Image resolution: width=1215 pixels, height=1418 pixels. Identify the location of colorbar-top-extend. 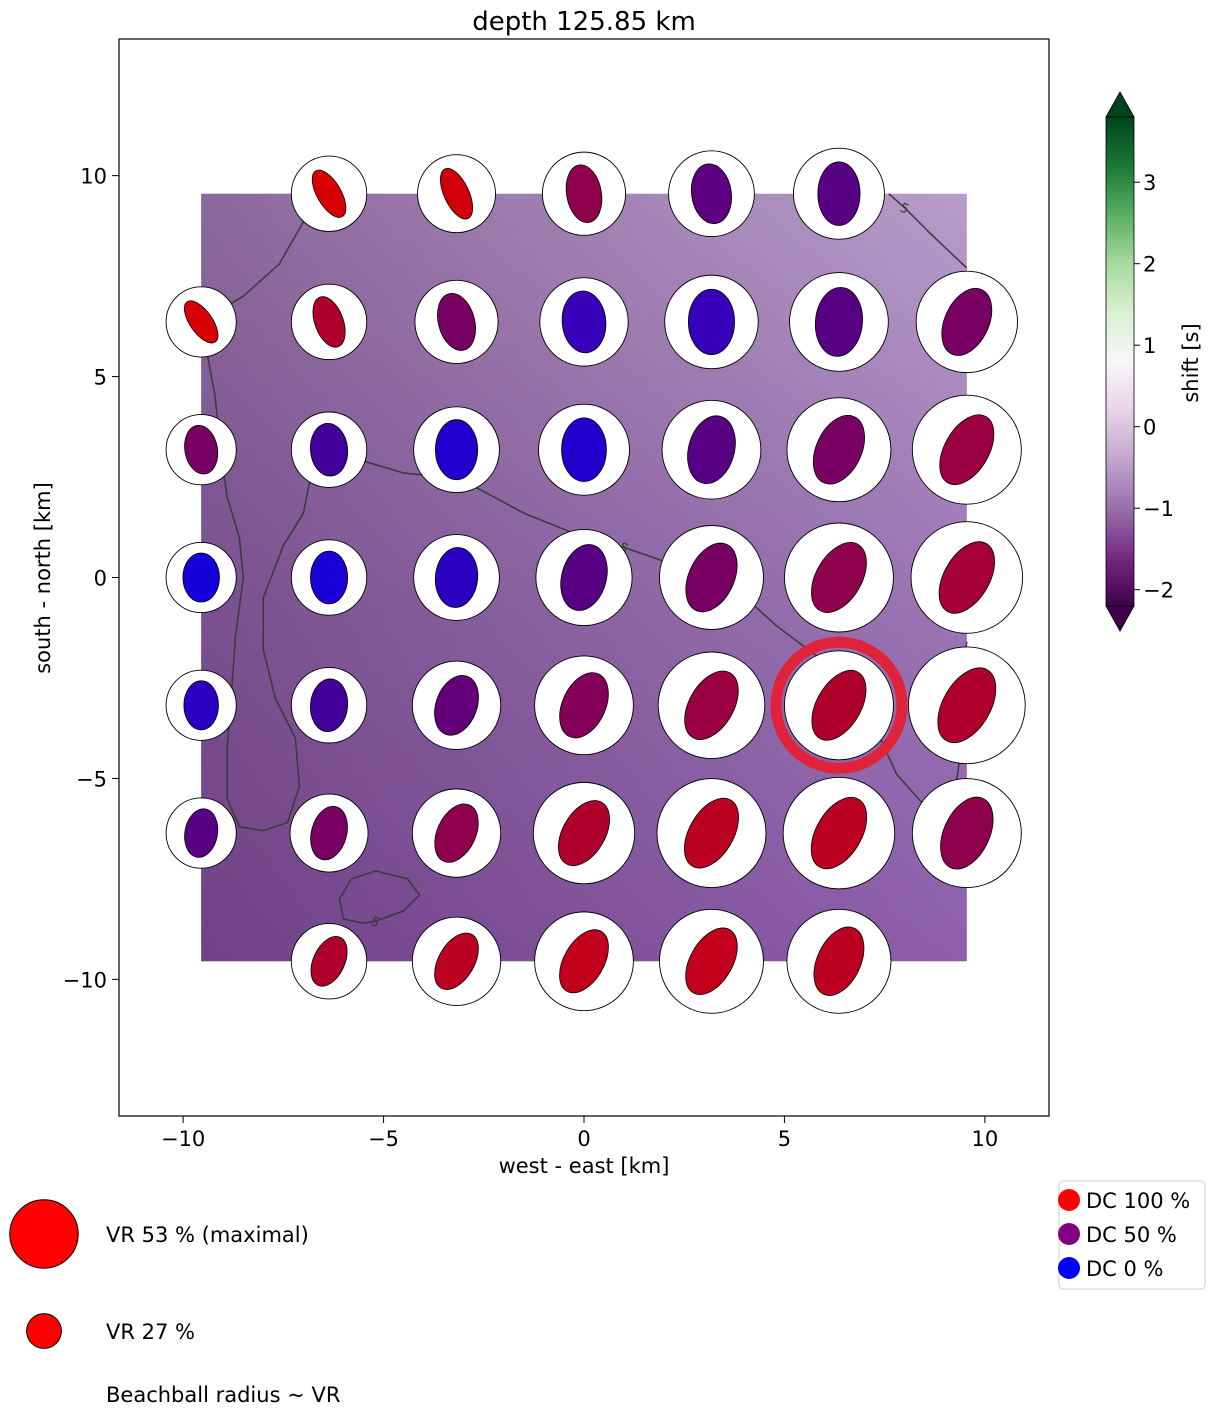
(1120, 104).